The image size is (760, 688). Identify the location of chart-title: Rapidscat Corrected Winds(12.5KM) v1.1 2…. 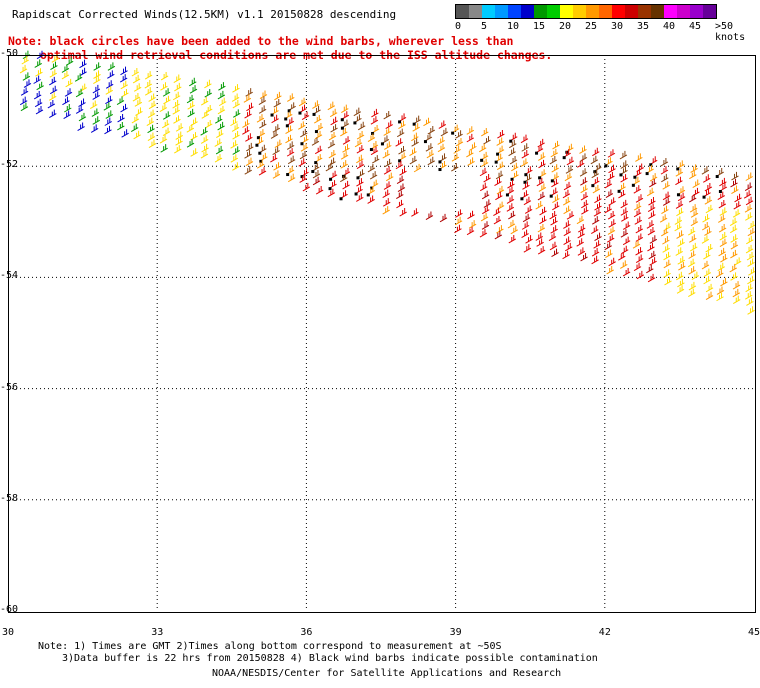
(204, 14).